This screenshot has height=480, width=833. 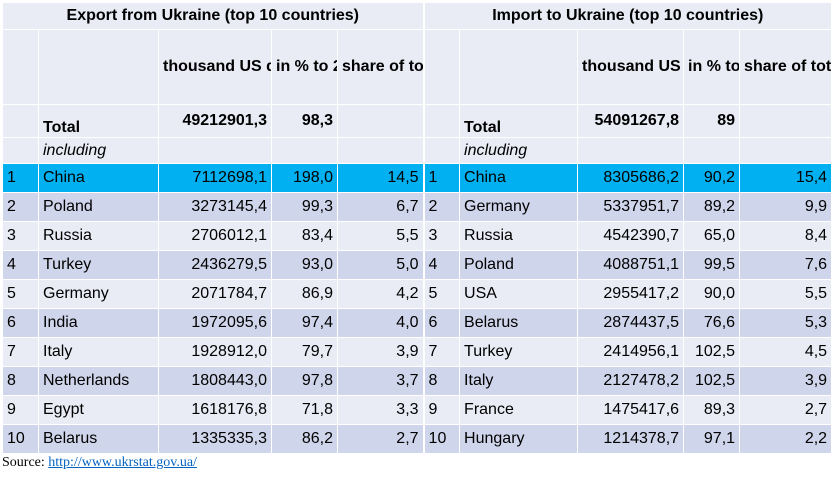 I want to click on export-total-pct2019: 98,3, so click(x=304, y=121).